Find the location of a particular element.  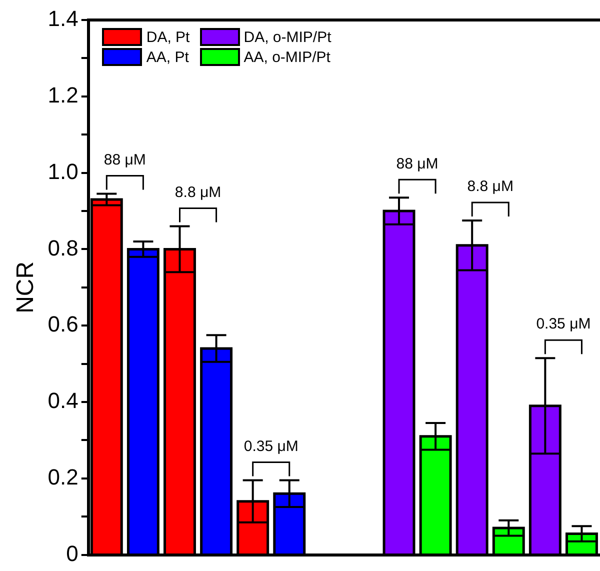

y-tick-label: 1.4 is located at coordinates (63, 19).